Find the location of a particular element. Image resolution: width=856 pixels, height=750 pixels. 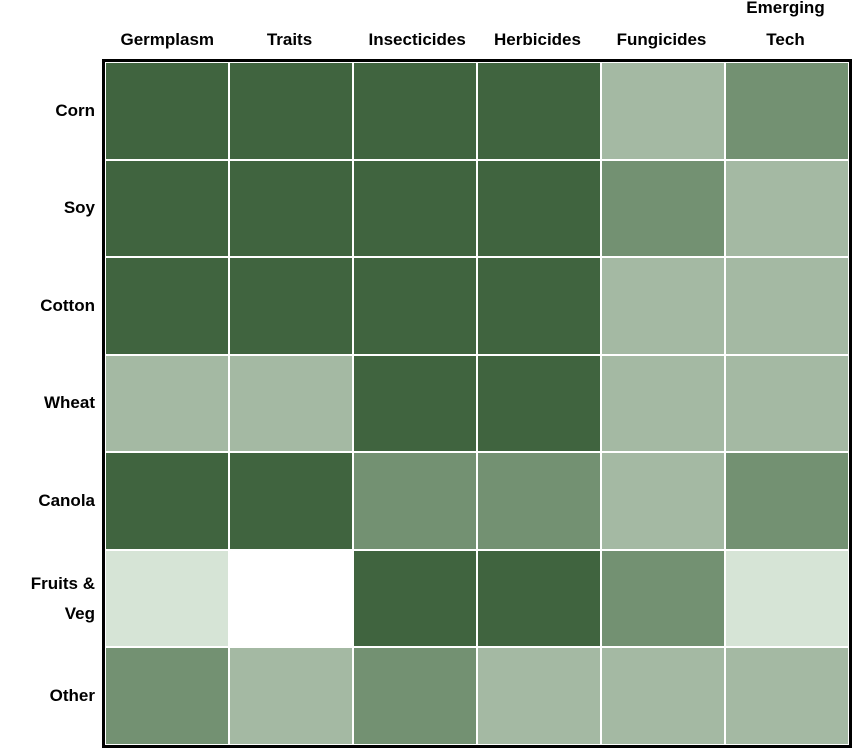

column-label: Traits is located at coordinates (289, 40).